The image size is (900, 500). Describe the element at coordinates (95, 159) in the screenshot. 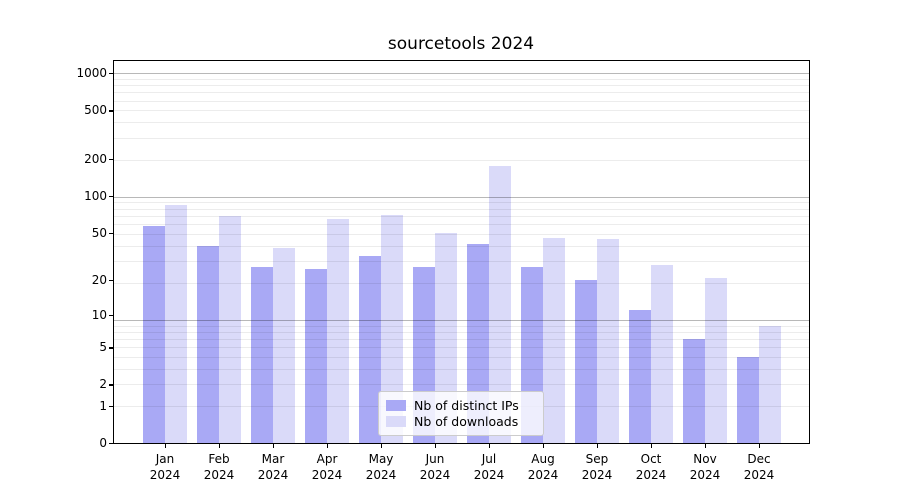

I see `y-tick-label: 200` at that location.